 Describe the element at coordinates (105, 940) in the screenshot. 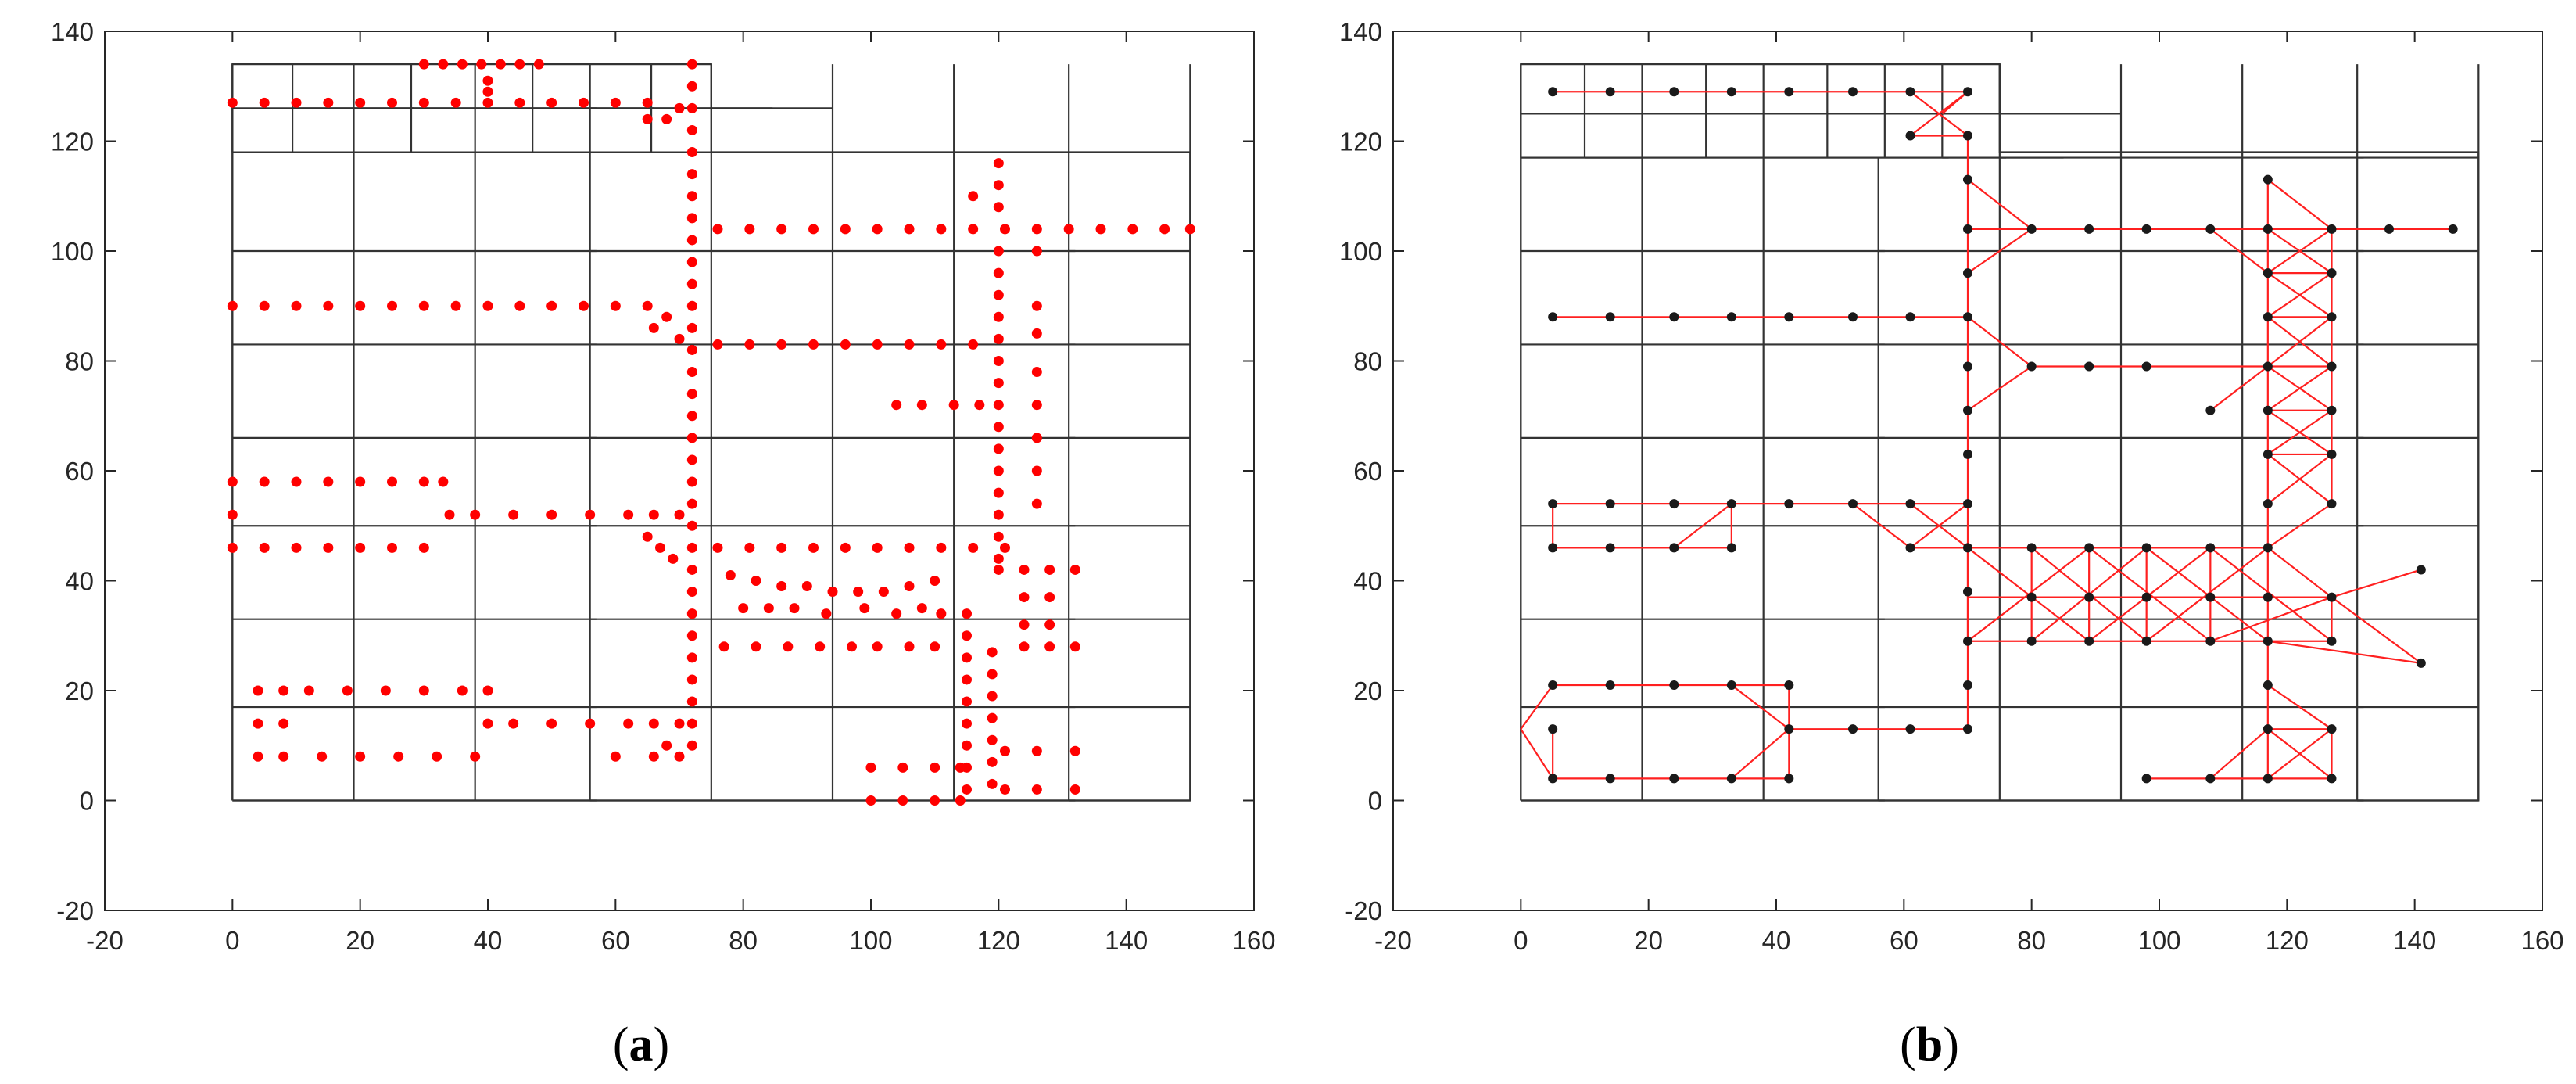

I see `x-tick-label-a: -20` at that location.